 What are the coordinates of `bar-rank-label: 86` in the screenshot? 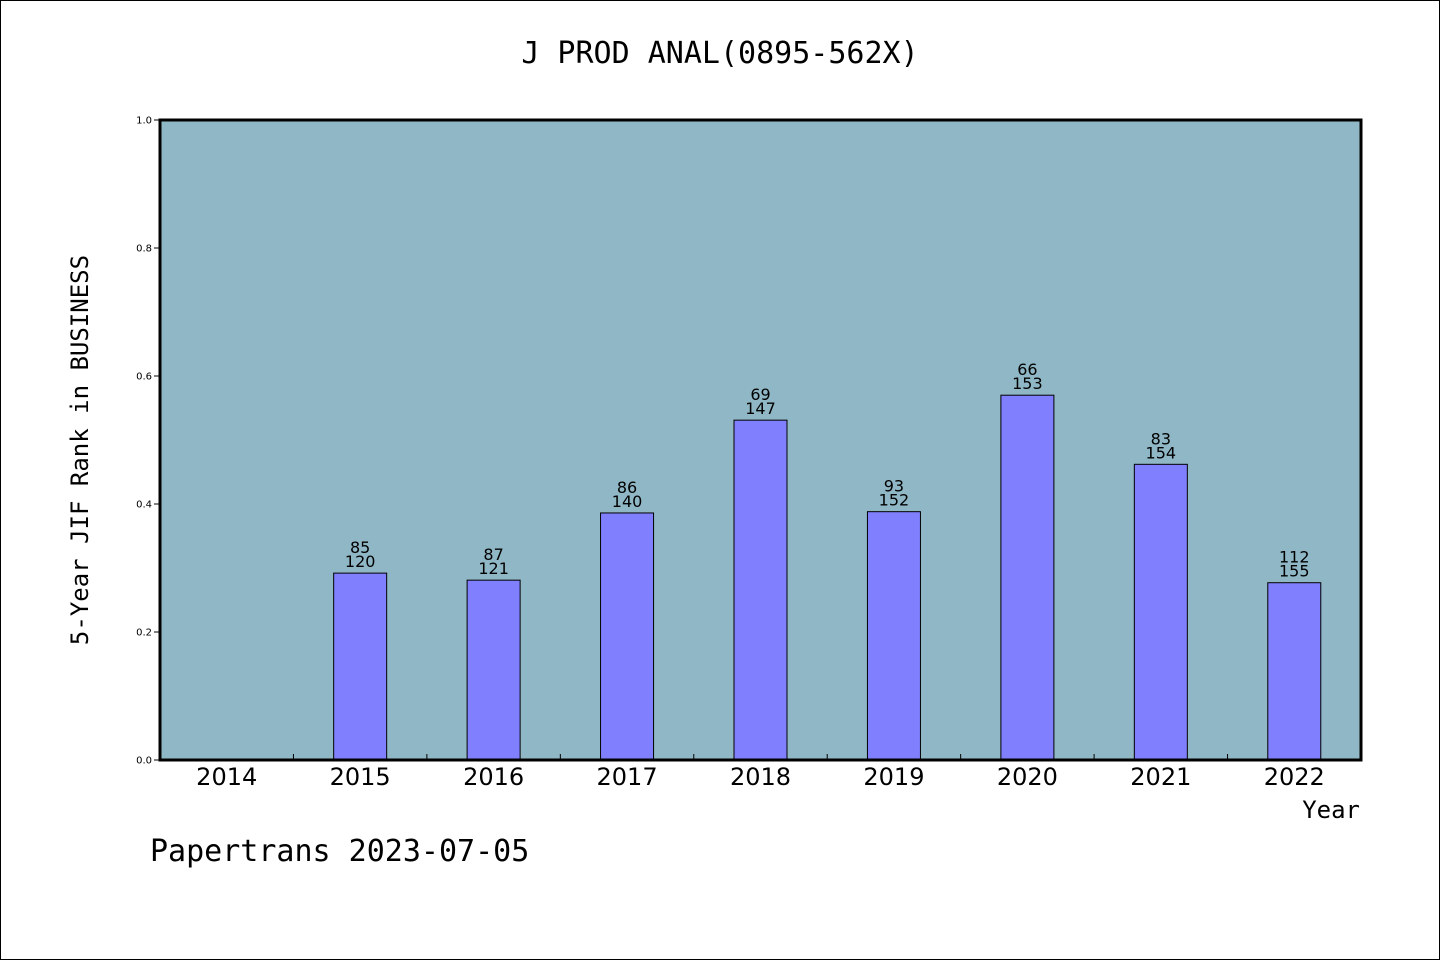 It's located at (627, 487).